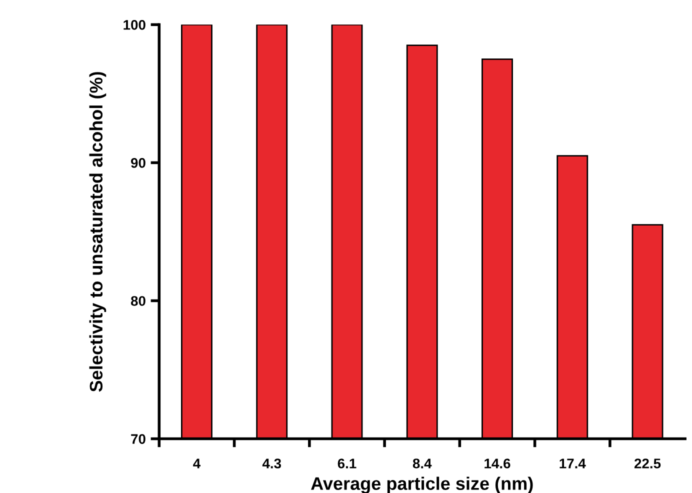 This screenshot has height=493, width=692. What do you see at coordinates (138, 439) in the screenshot?
I see `y-tick-label: 70` at bounding box center [138, 439].